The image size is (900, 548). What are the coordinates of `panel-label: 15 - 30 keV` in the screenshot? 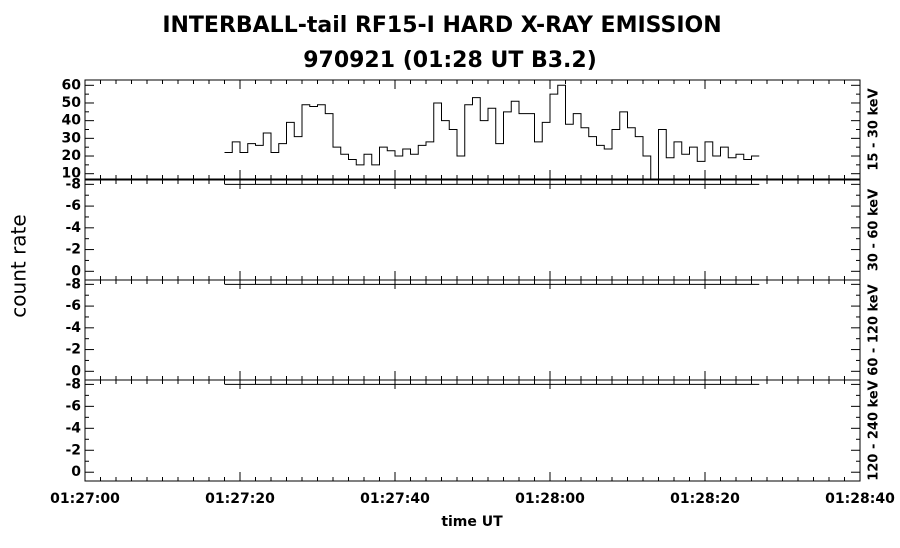 It's located at (874, 129).